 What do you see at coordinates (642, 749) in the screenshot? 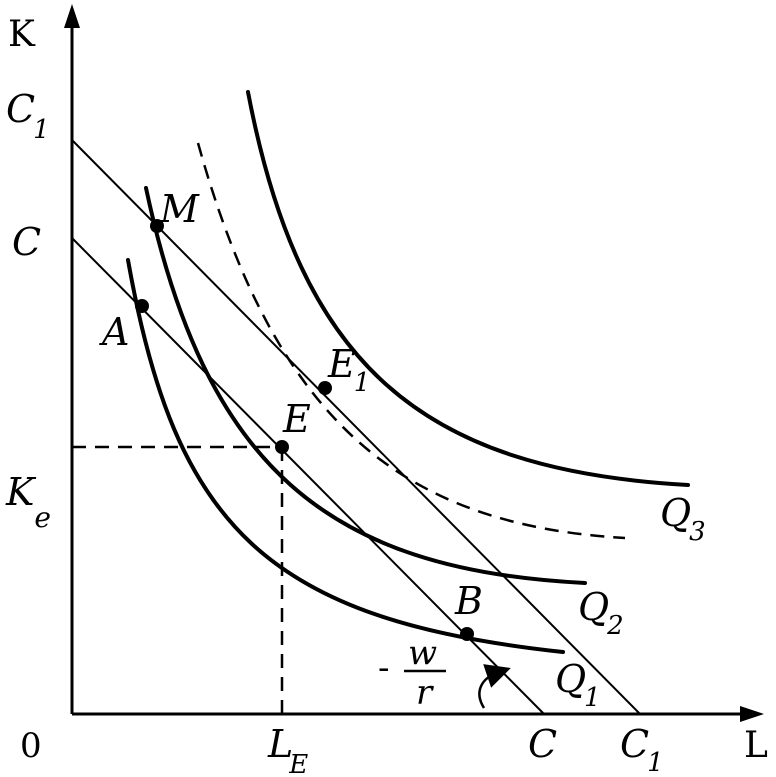
I see `x-tick-c1: C1` at bounding box center [642, 749].